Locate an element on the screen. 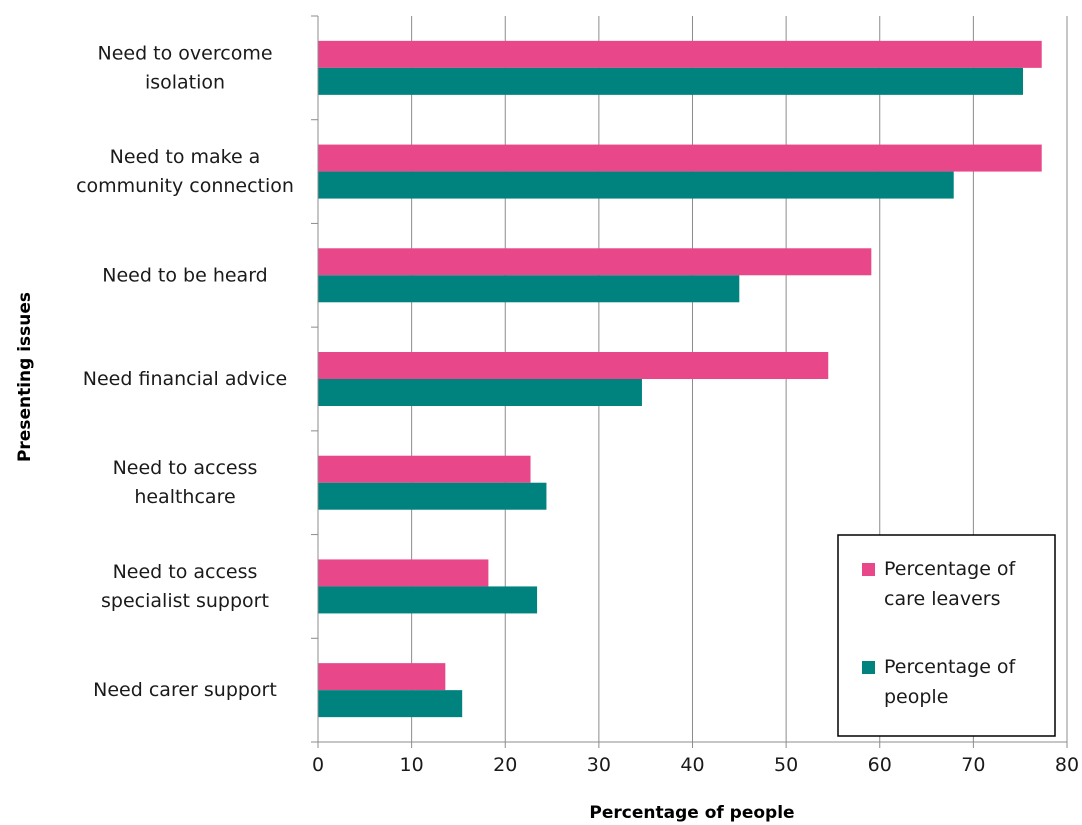 This screenshot has width=1082, height=825. x-tick-label: 40 is located at coordinates (692, 765).